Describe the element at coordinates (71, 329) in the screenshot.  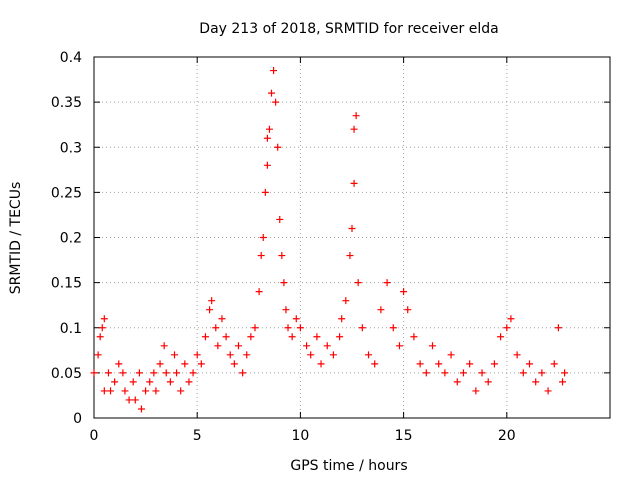
I see `y-tick-label: 0.1` at that location.